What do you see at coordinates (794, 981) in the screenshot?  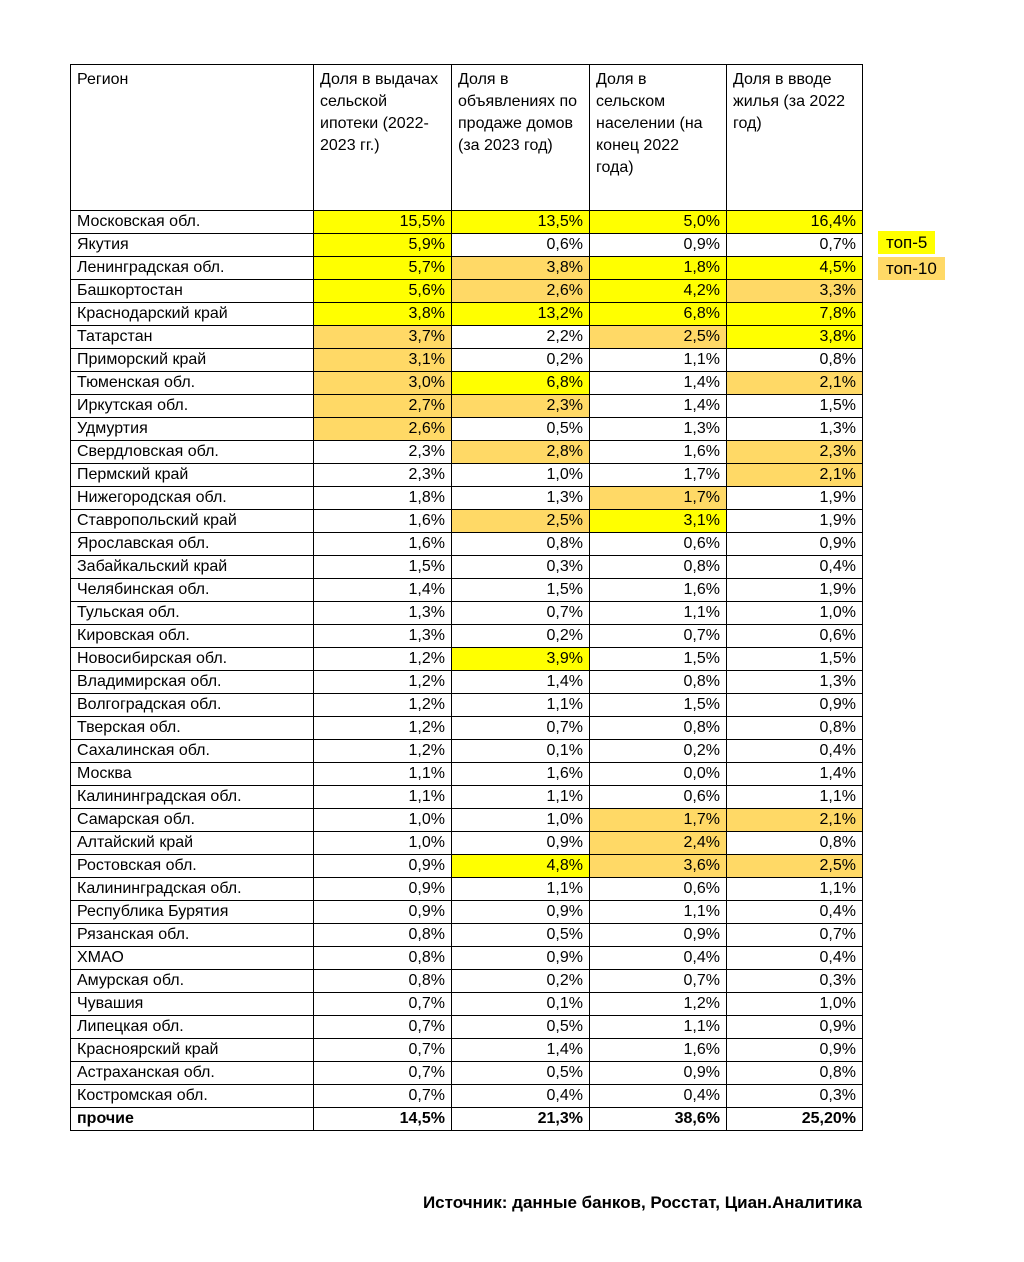 I see `value-cell: 0,3%` at bounding box center [794, 981].